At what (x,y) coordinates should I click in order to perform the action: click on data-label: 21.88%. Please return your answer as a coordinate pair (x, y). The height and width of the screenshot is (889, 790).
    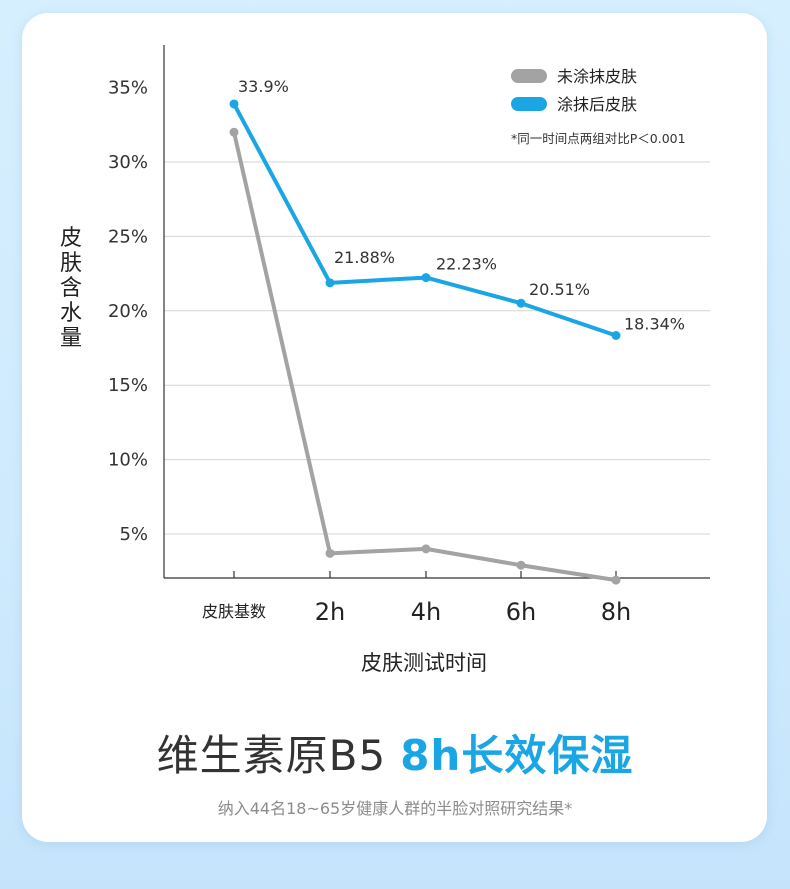
    Looking at the image, I should click on (364, 257).